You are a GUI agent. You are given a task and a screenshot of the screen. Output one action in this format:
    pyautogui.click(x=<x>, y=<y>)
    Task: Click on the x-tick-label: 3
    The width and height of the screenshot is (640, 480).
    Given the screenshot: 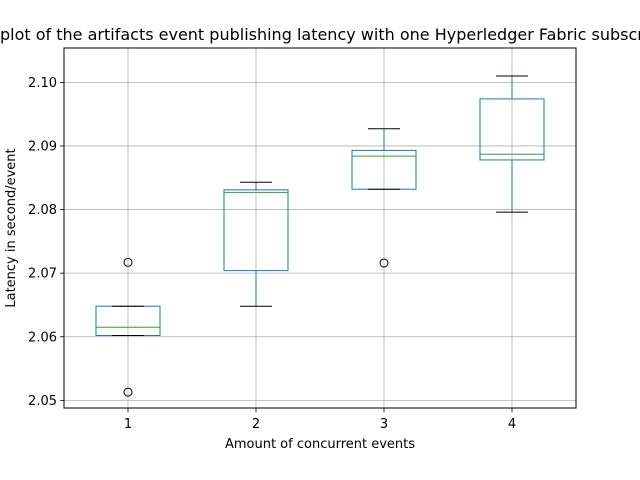 What is the action you would take?
    pyautogui.click(x=384, y=424)
    